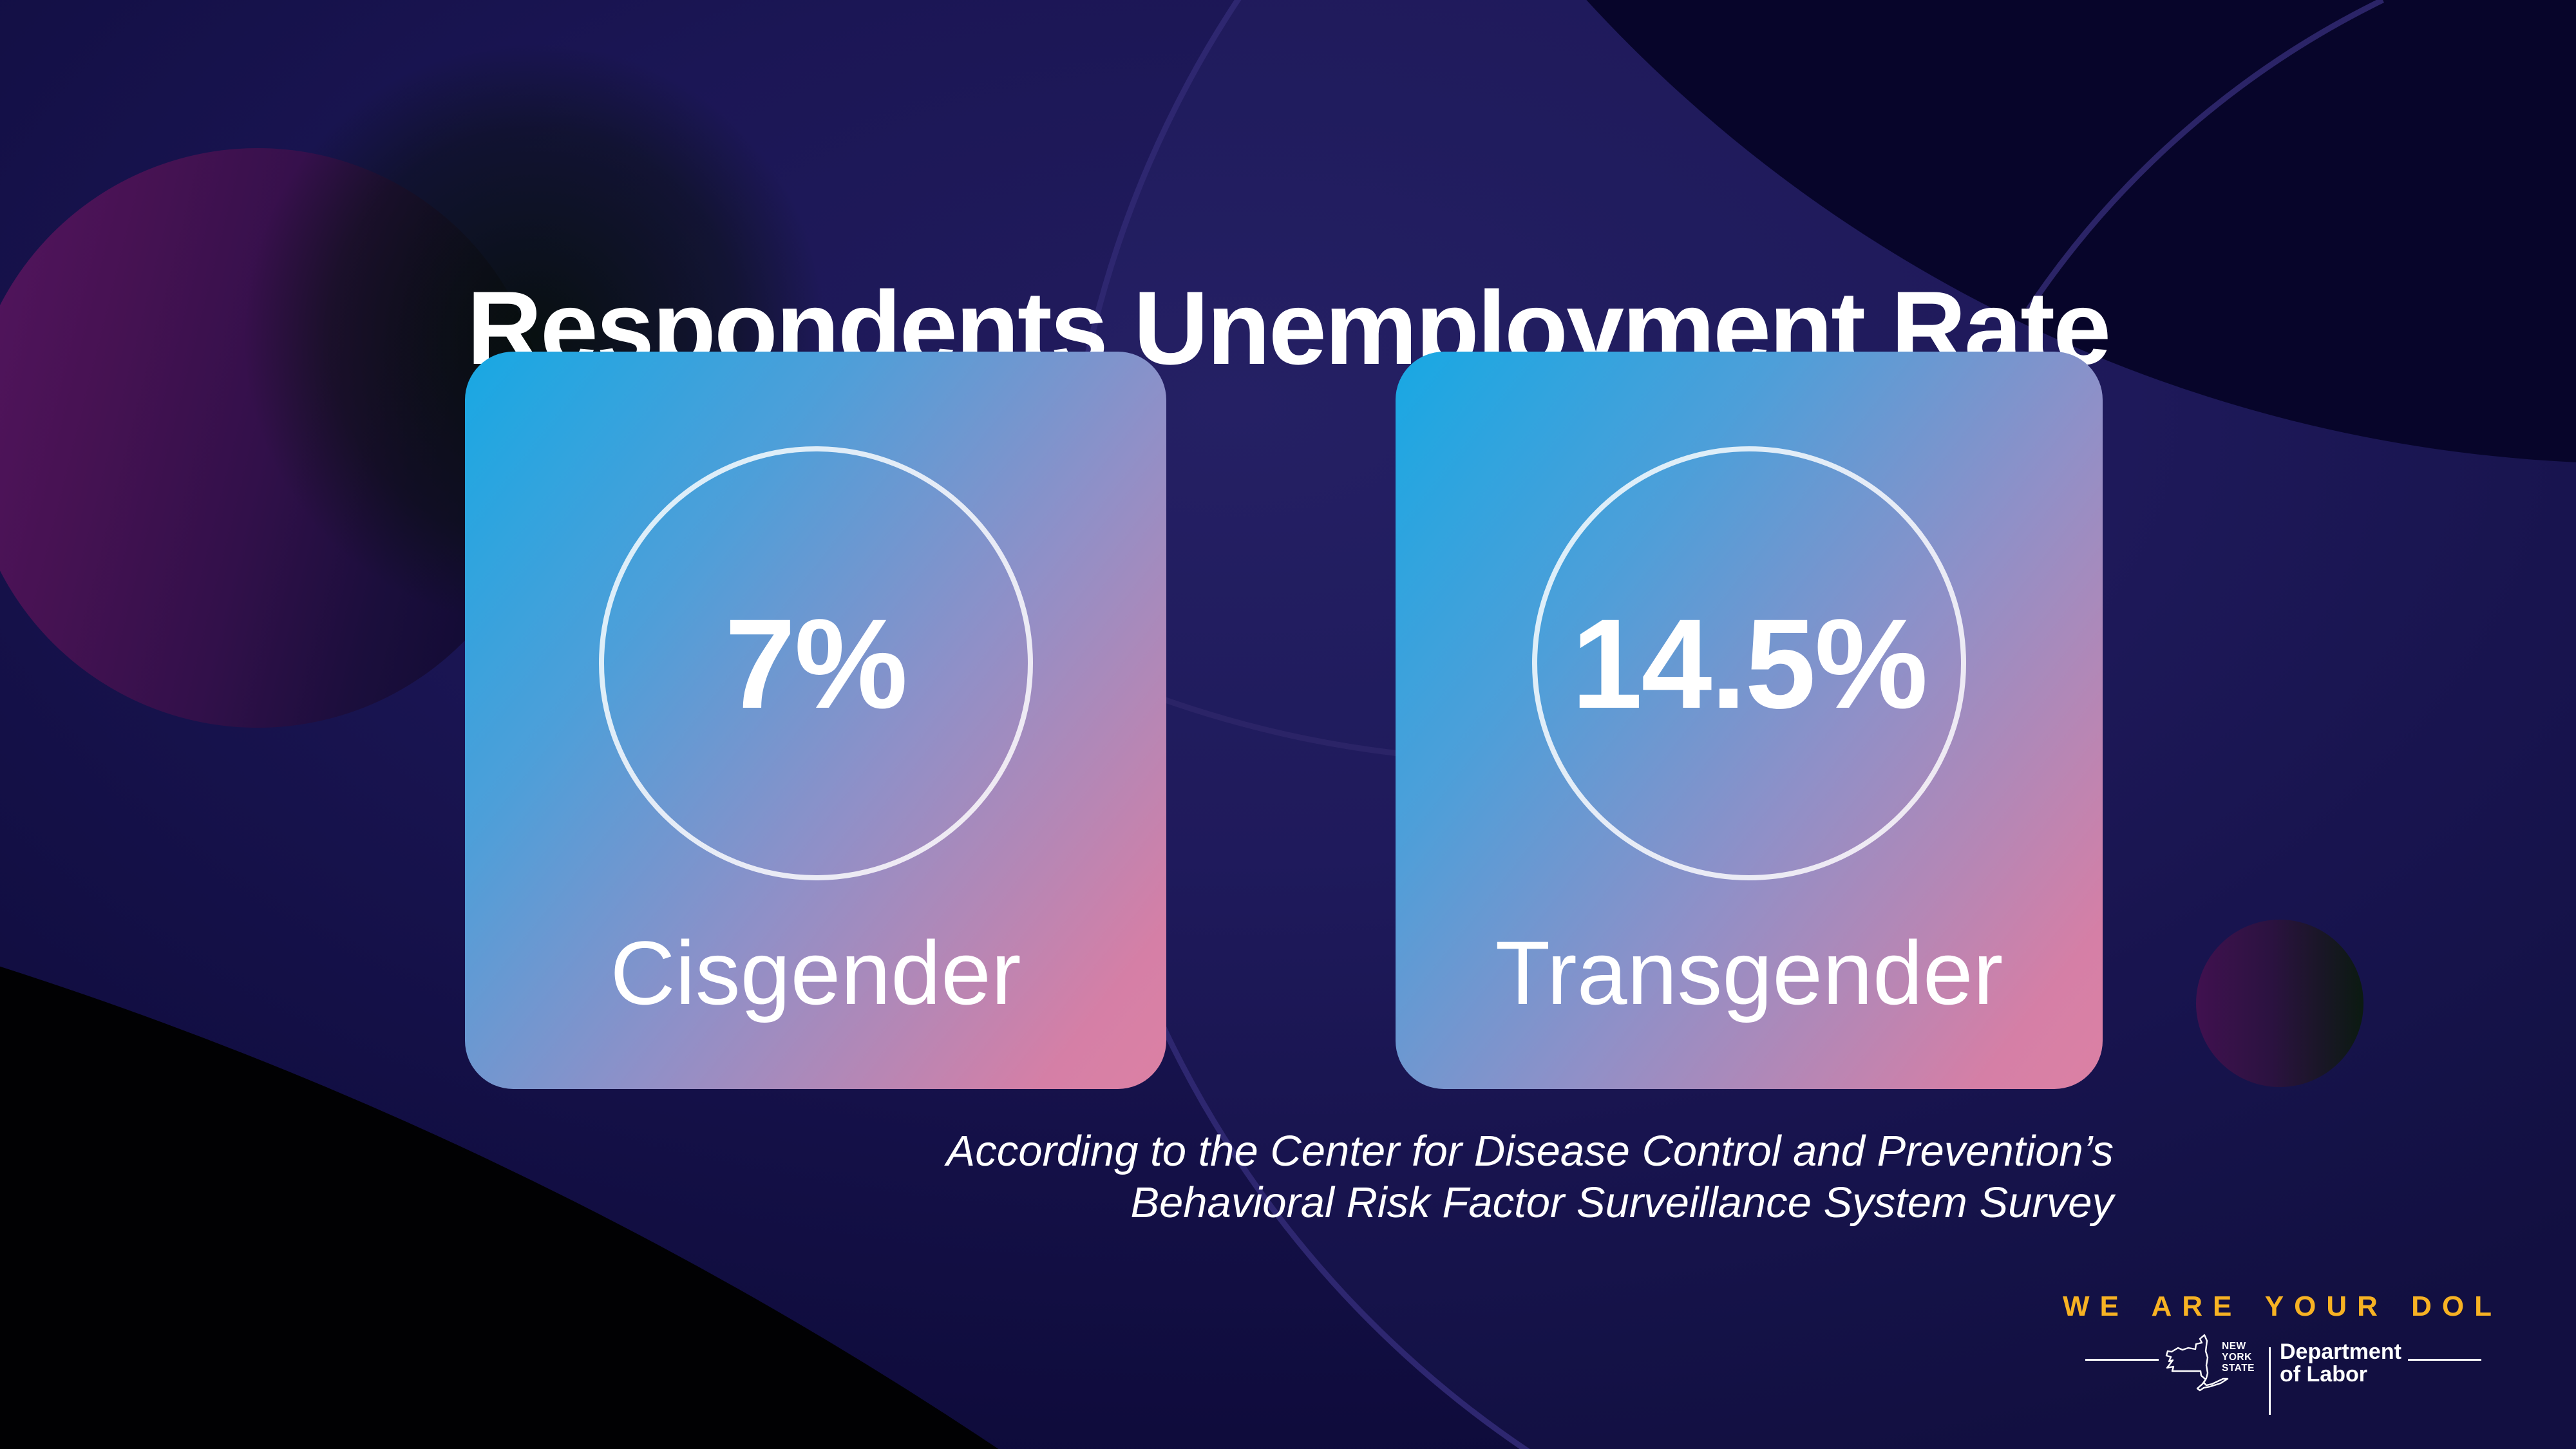 This screenshot has height=1449, width=2576. What do you see at coordinates (1281, 725) in the screenshot?
I see `decor-arc-between-cards` at bounding box center [1281, 725].